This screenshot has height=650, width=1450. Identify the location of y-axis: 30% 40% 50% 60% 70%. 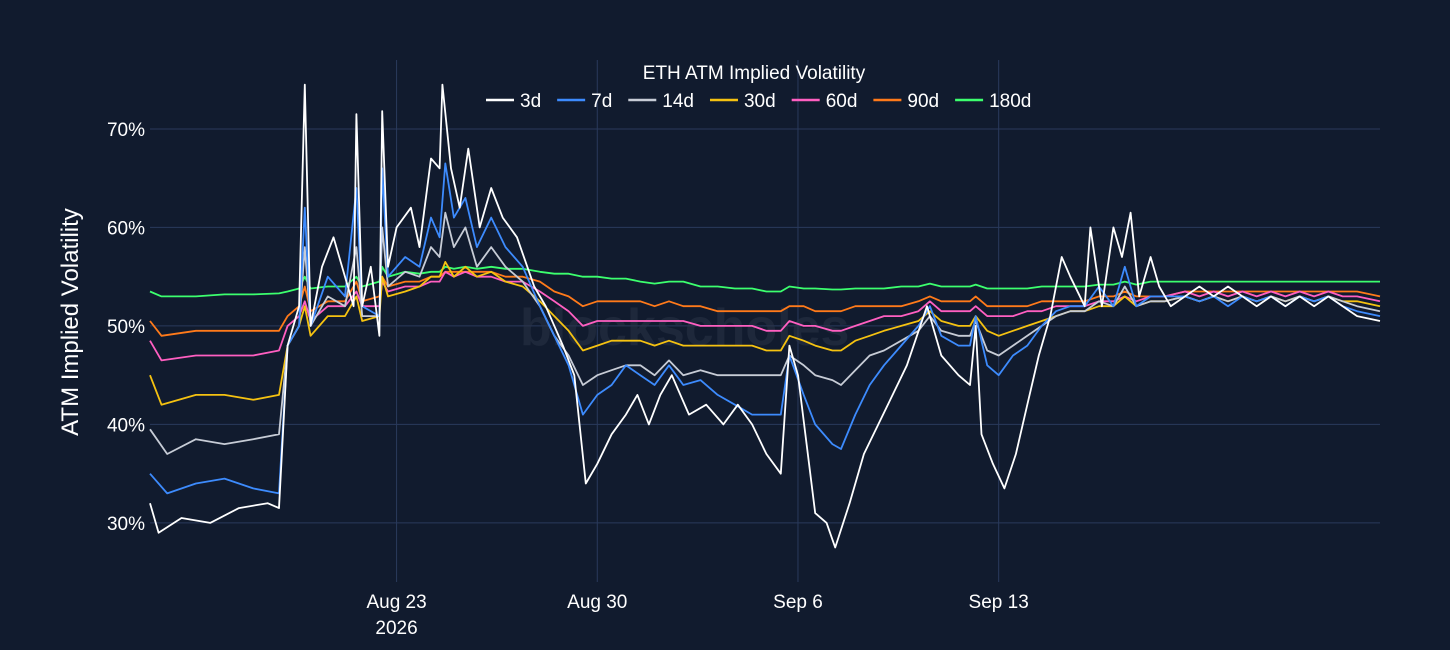
(126, 327).